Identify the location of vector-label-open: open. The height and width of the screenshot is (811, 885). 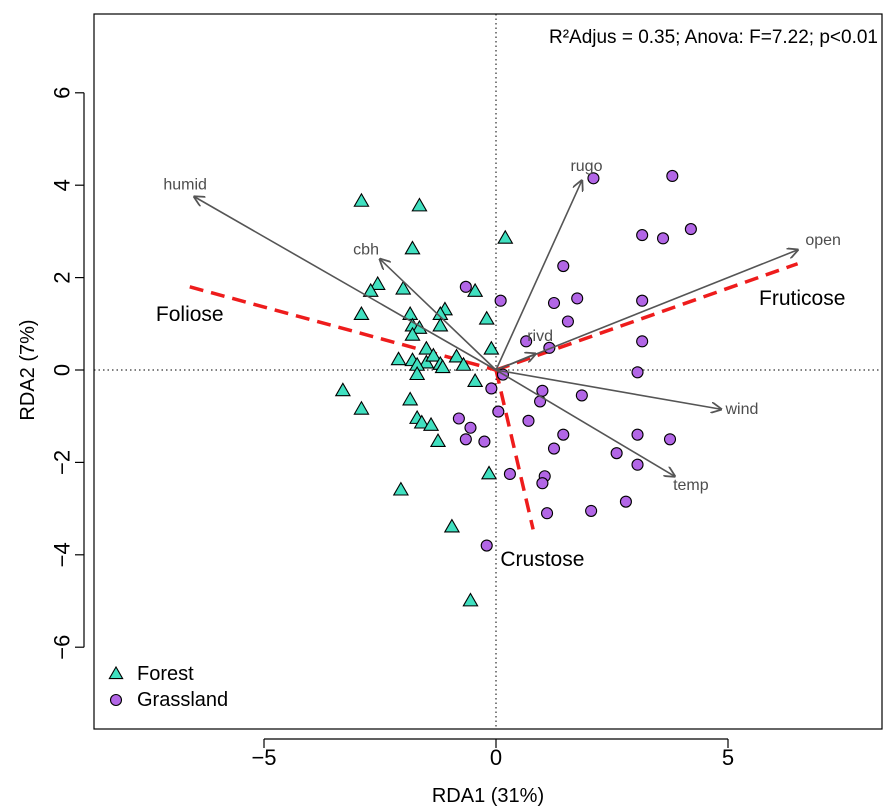
(823, 240).